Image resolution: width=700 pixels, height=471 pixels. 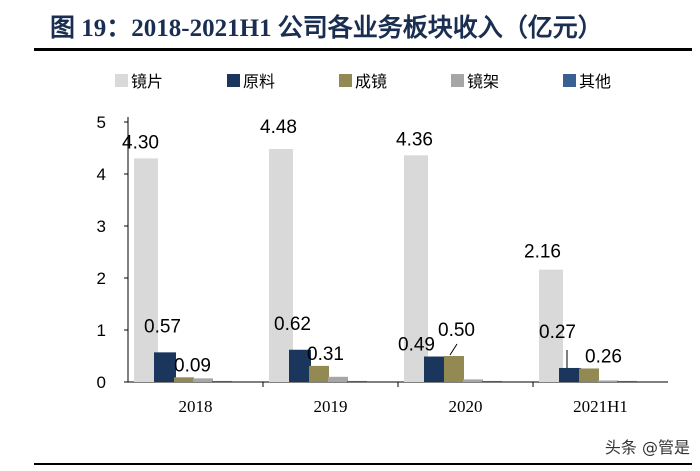 I want to click on data-label: 0.49, so click(x=416, y=345).